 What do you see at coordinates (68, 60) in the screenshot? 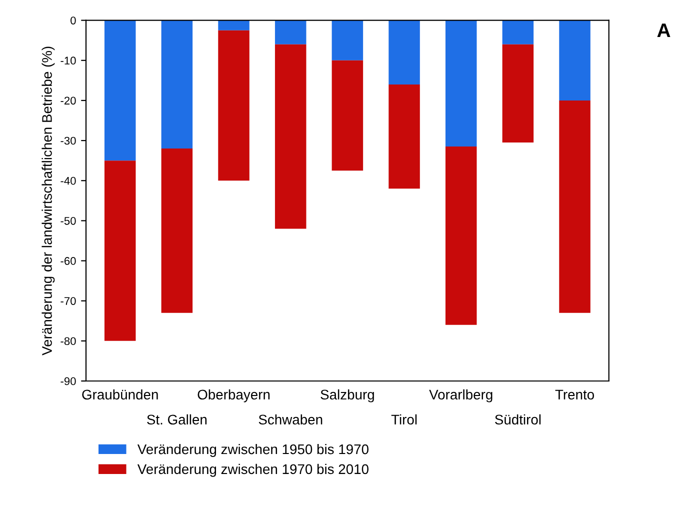
I see `y-tick-label: -10` at bounding box center [68, 60].